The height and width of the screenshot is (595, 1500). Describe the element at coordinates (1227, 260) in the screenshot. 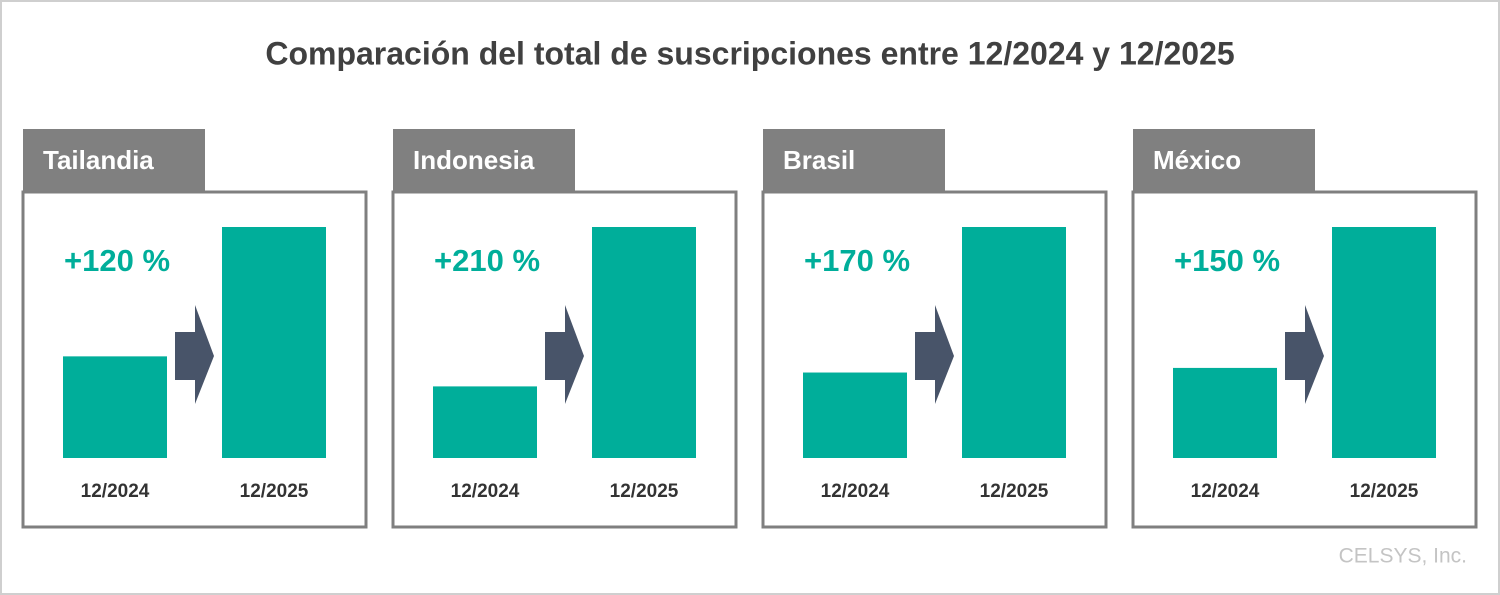

I see `annotation: +150 %` at that location.